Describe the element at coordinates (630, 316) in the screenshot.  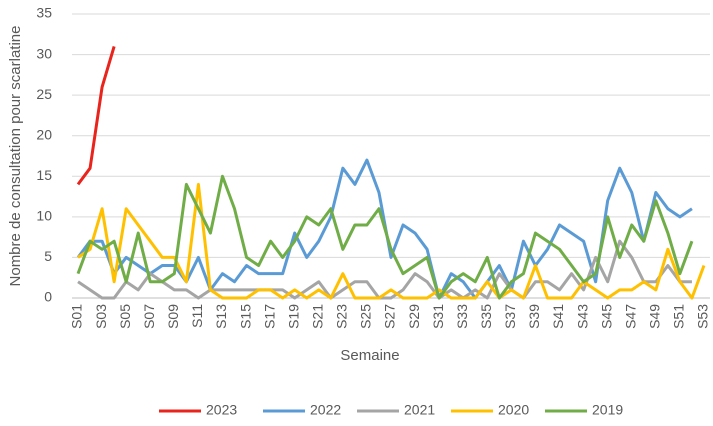
I see `x-tick-label: S47` at that location.